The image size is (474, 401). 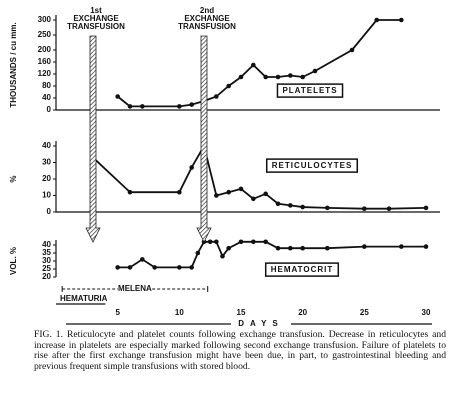 I want to click on y-tick-label: 25, so click(x=46, y=268).